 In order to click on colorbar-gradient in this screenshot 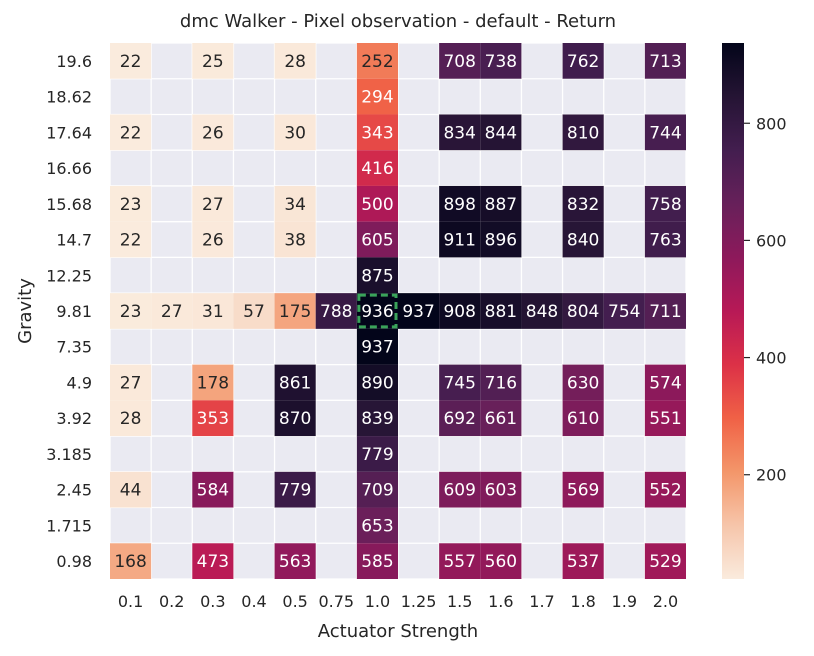, I will do `click(733, 311)`.